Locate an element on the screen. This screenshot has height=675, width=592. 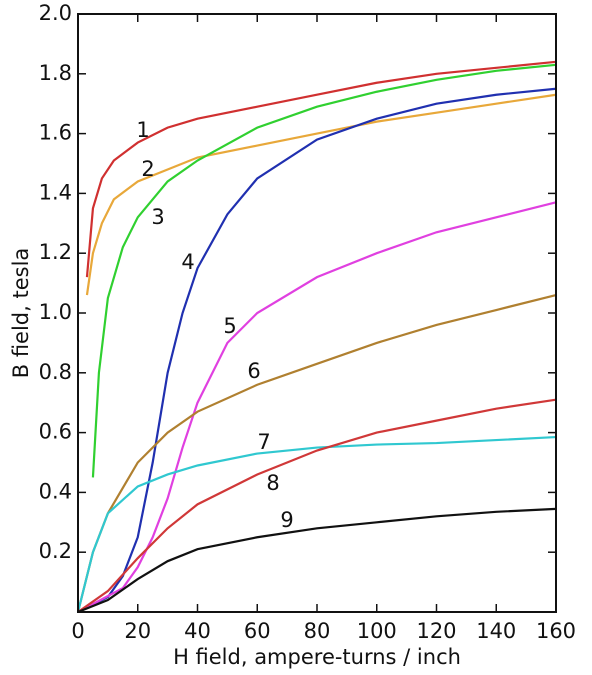
x-tick-label: 80 is located at coordinates (317, 631).